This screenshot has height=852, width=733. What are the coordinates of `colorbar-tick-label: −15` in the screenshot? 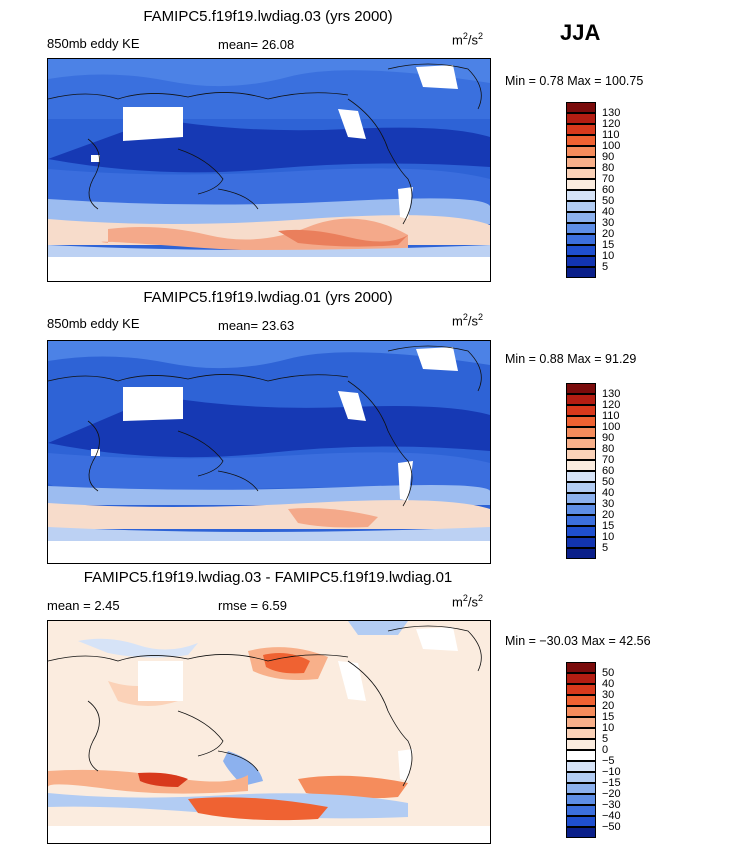 It's located at (611, 783).